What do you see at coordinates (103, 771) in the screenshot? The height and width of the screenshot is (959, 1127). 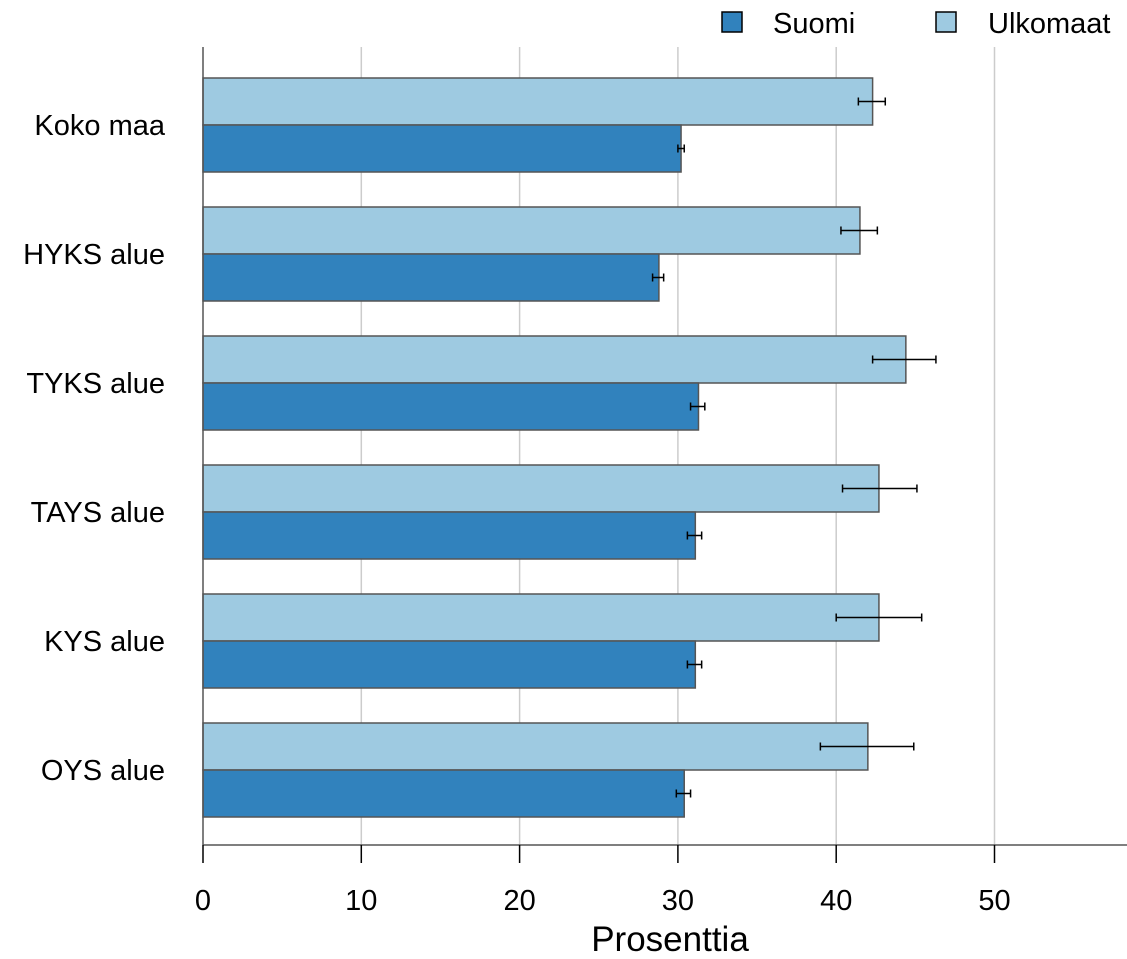 I see `category-label: OYS alue` at bounding box center [103, 771].